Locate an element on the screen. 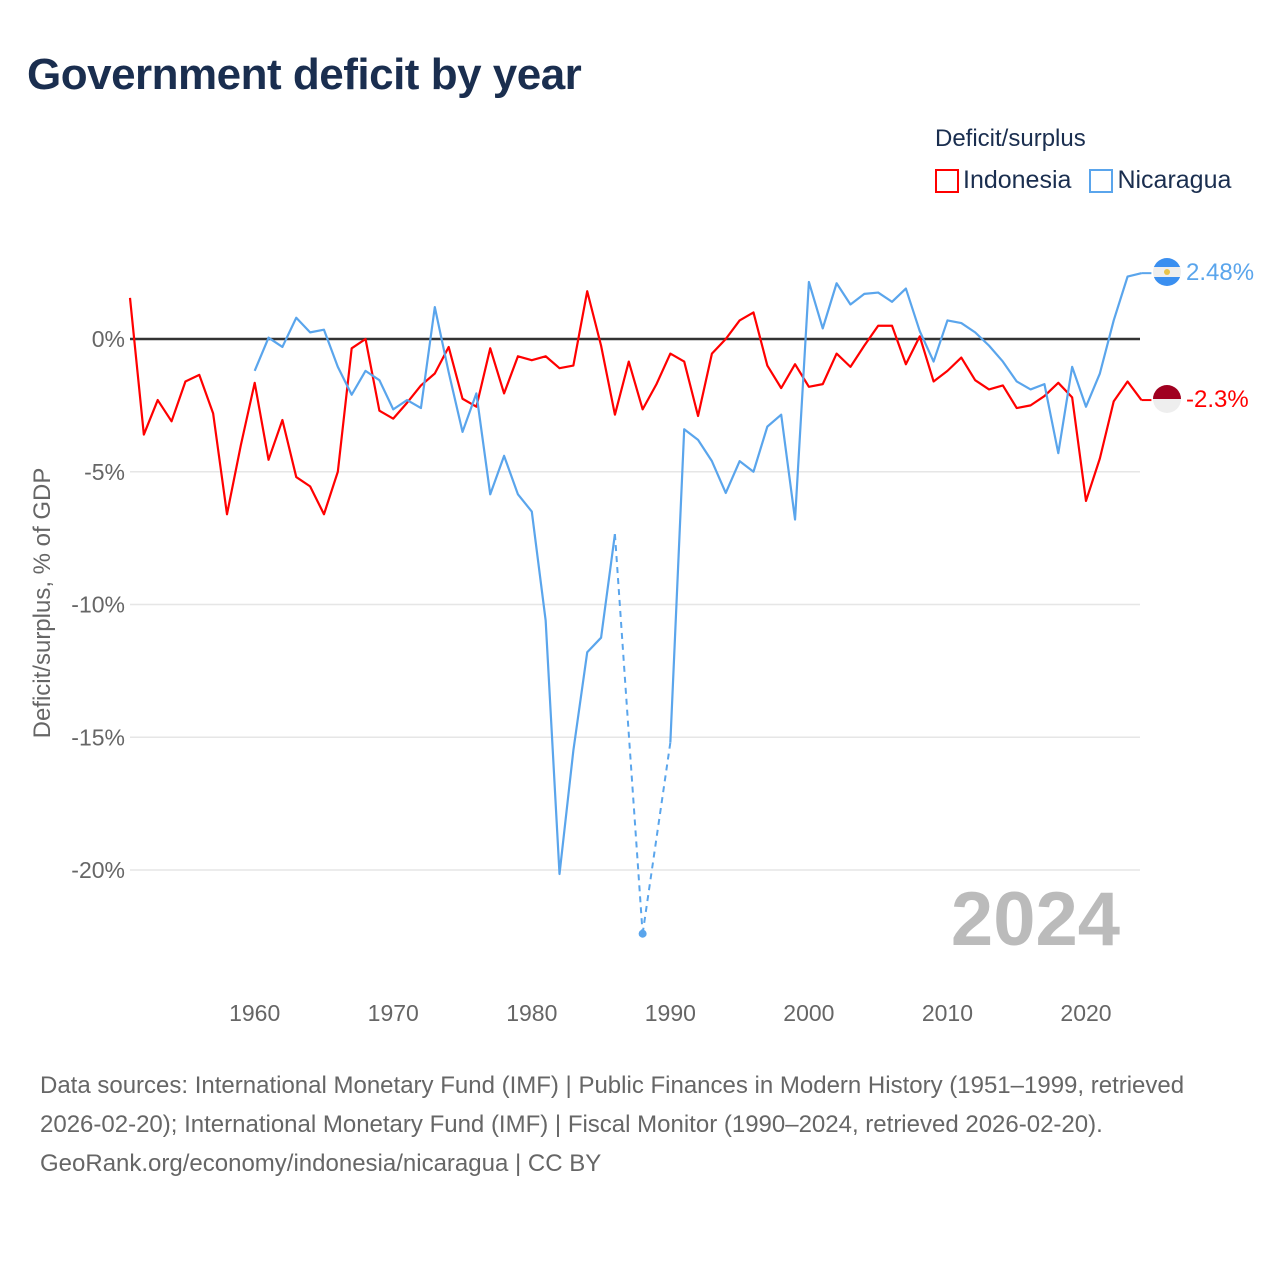  legend-item-nicaragua: Nicaragua is located at coordinates (1160, 180).